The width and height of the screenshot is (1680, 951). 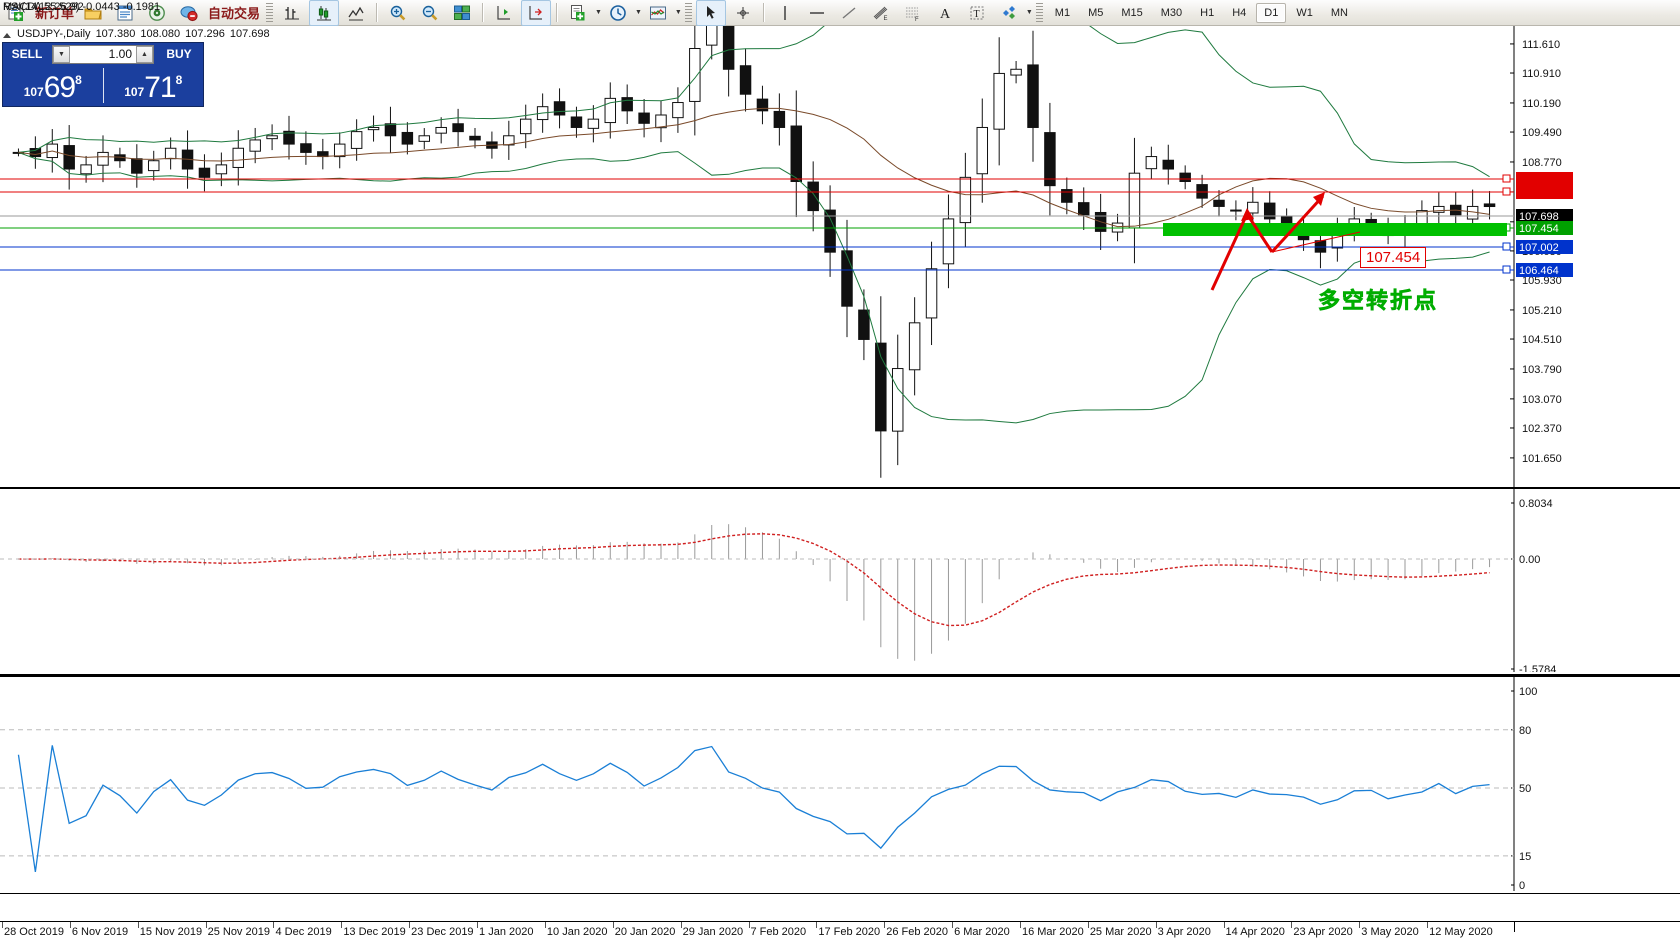 I want to click on ohlc-low: 107.296, so click(x=205, y=33).